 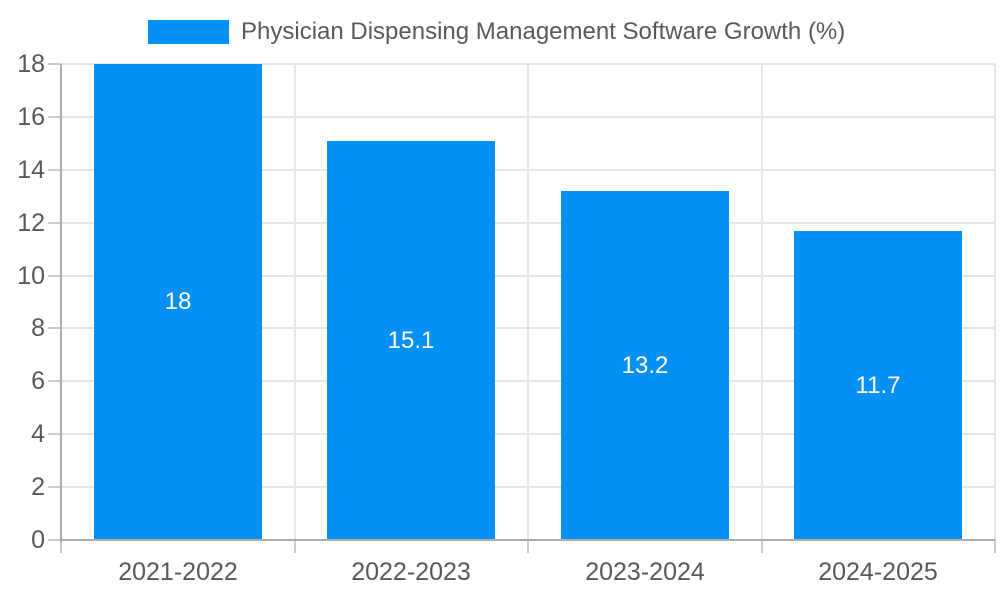 What do you see at coordinates (178, 572) in the screenshot?
I see `x-axis-label: 2021-2022` at bounding box center [178, 572].